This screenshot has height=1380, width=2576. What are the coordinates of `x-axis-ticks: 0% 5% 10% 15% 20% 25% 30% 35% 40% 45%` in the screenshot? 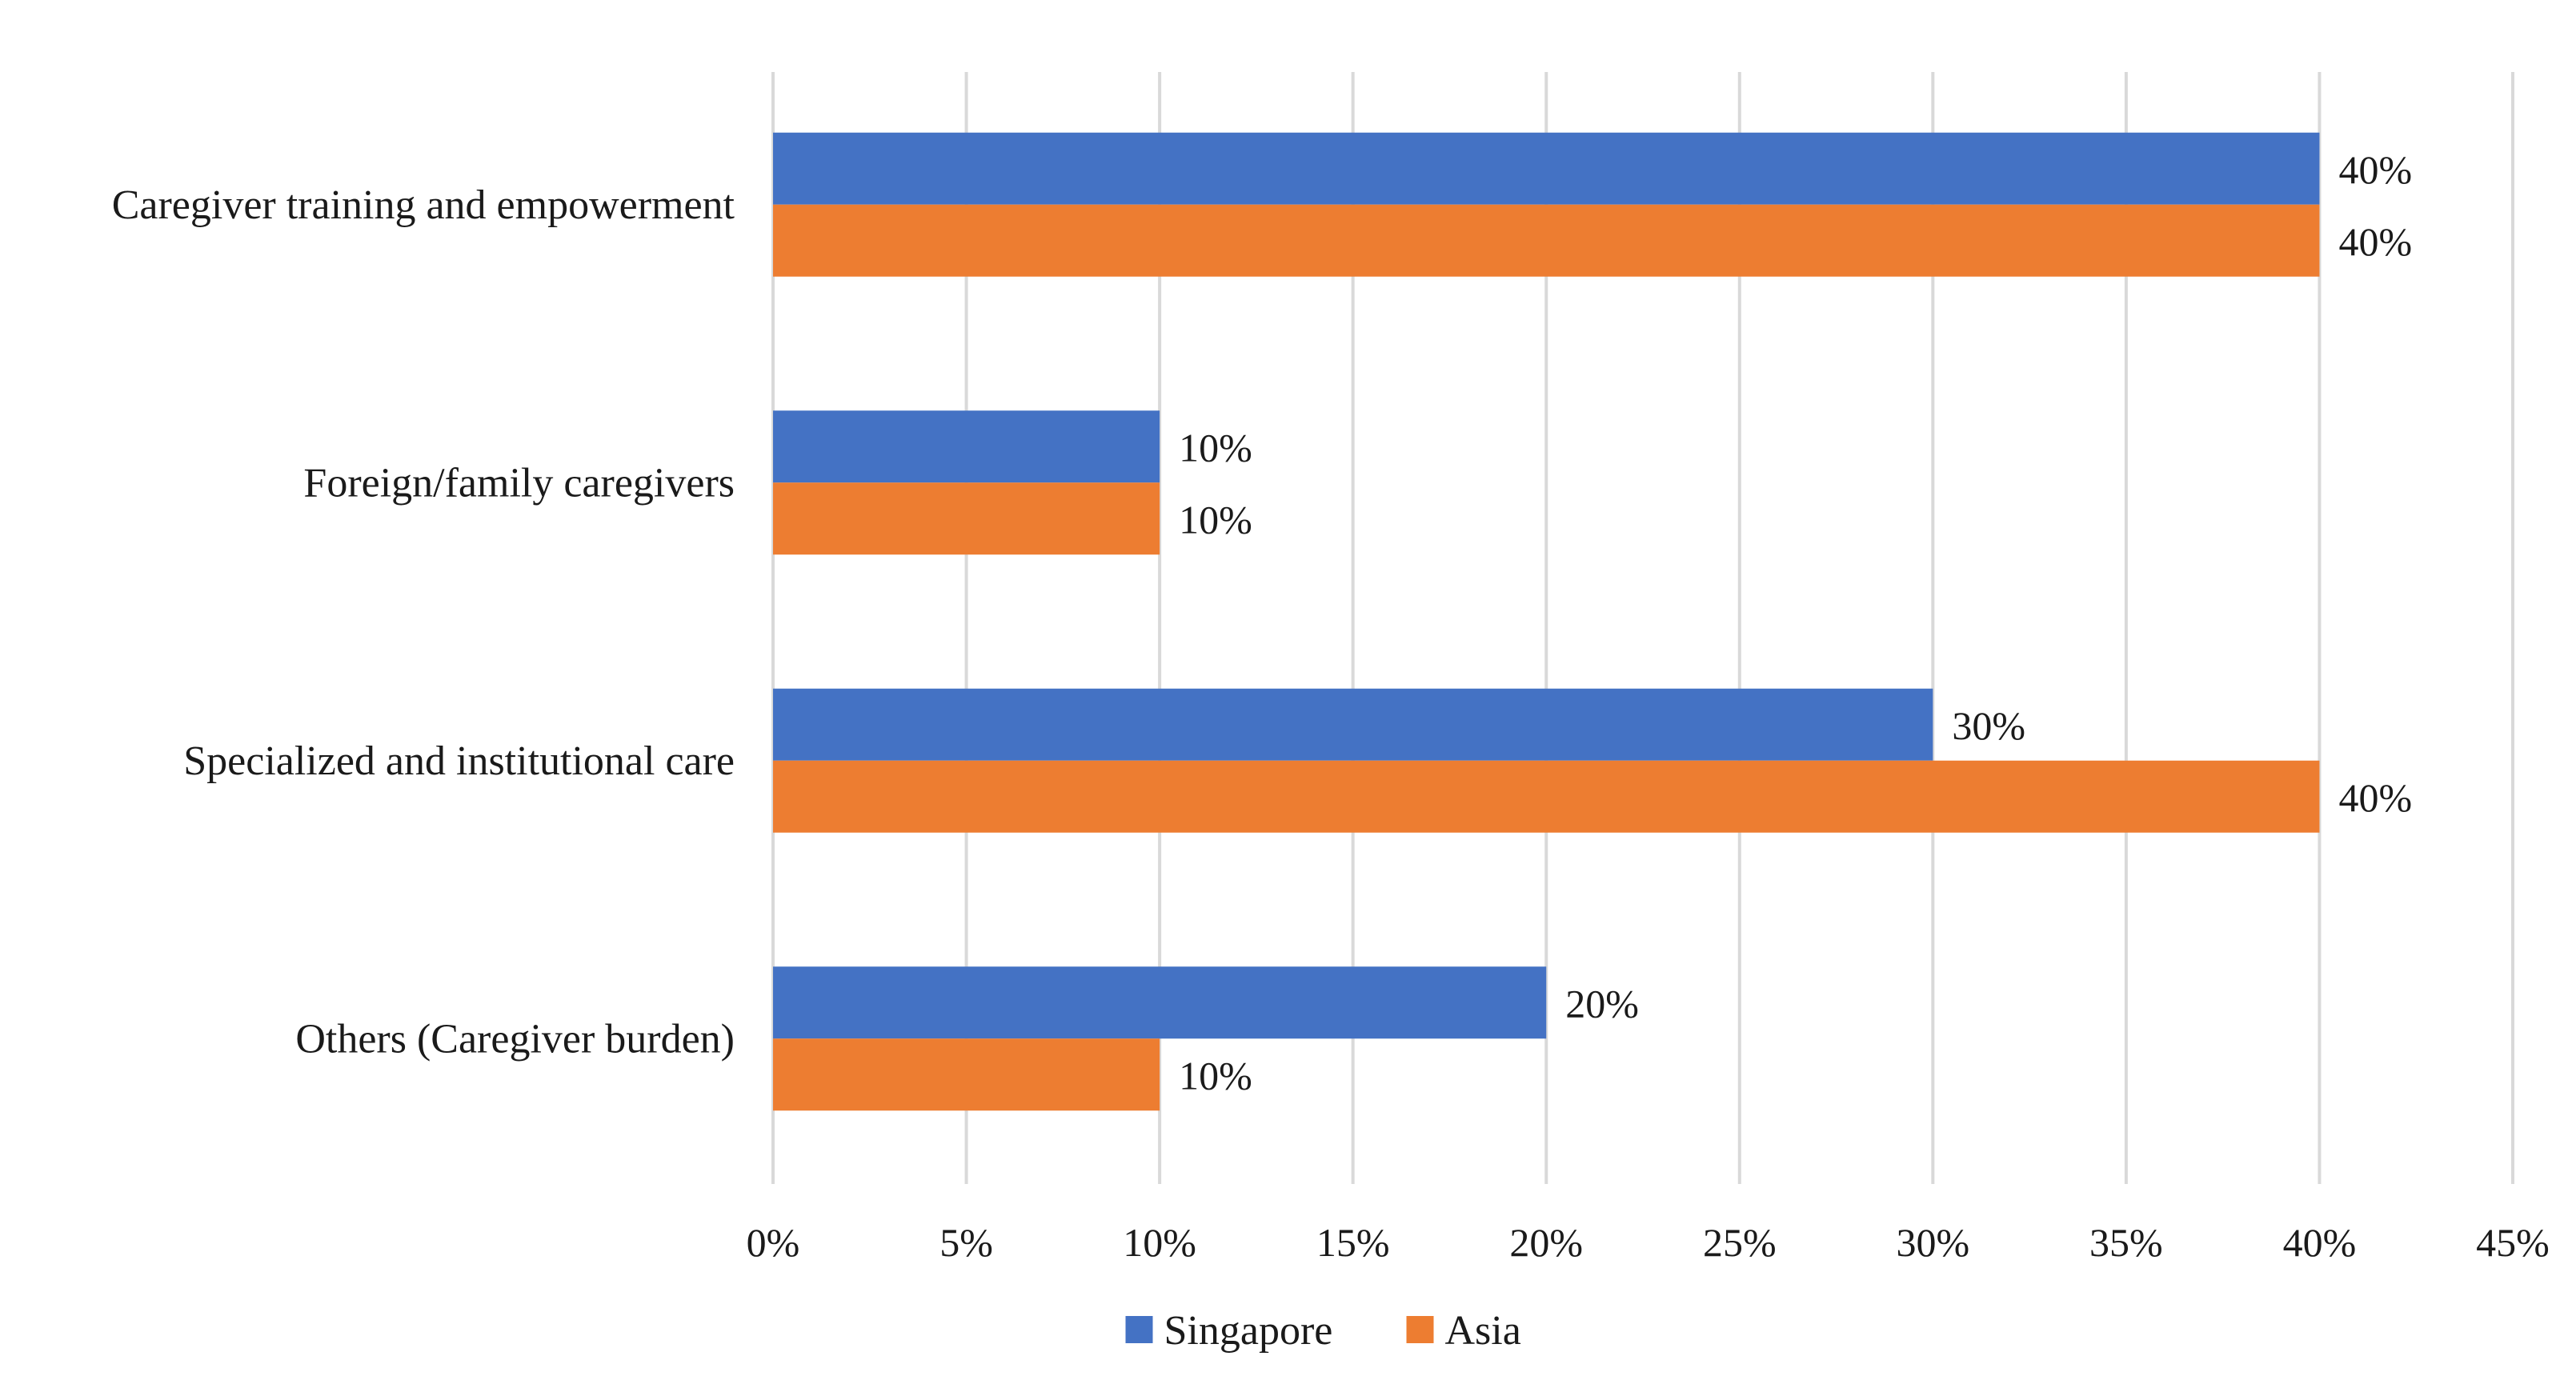 It's located at (1648, 1242).